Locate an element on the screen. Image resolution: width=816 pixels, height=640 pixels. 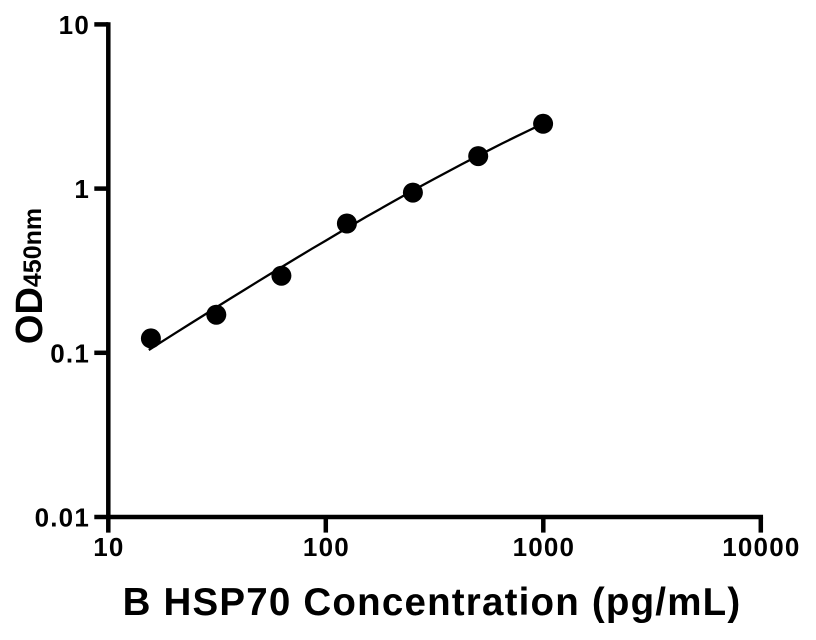
svg-text: 1000 is located at coordinates (544, 547).